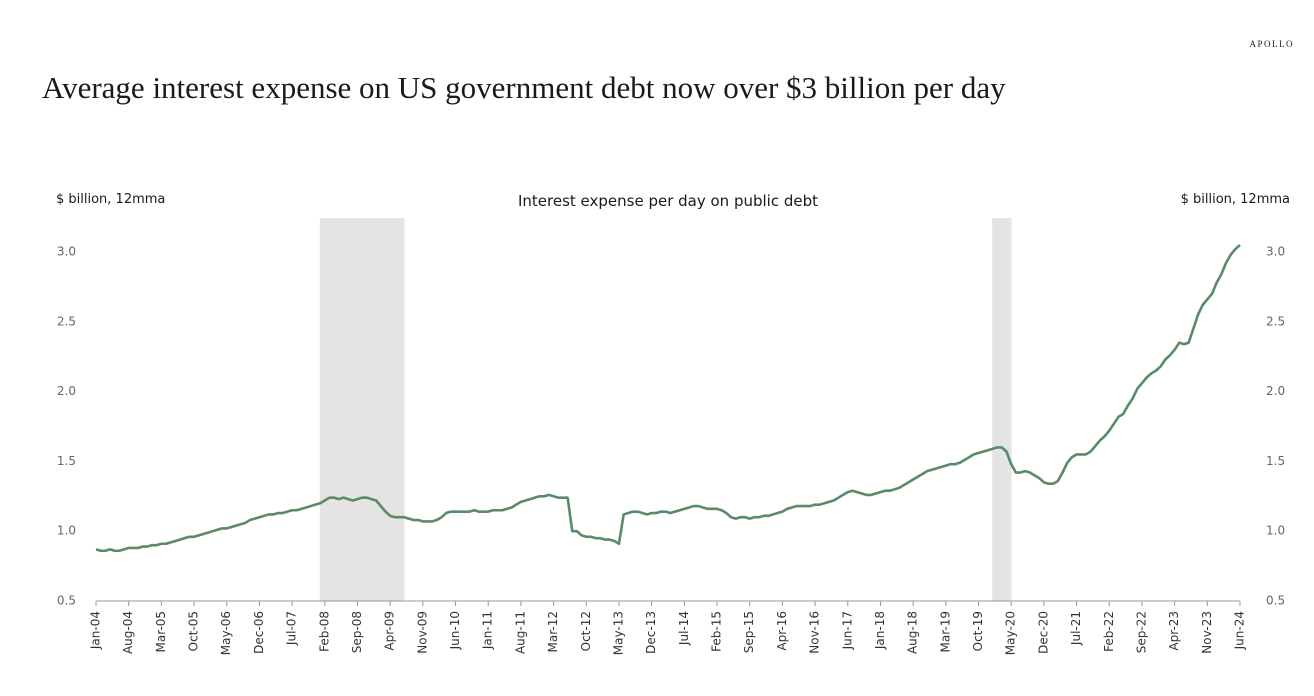 This screenshot has height=696, width=1314. Describe the element at coordinates (128, 632) in the screenshot. I see `x-tick-label: Aug-04` at that location.